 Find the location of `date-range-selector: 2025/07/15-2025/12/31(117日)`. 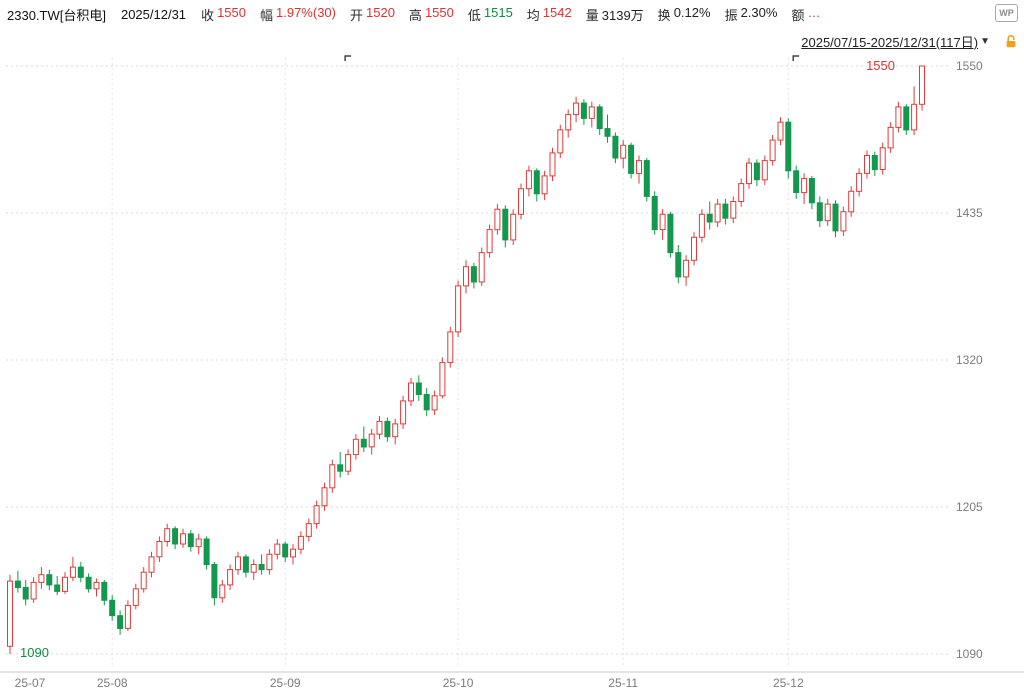

date-range-selector: 2025/07/15-2025/12/31(117日) is located at coordinates (890, 42).